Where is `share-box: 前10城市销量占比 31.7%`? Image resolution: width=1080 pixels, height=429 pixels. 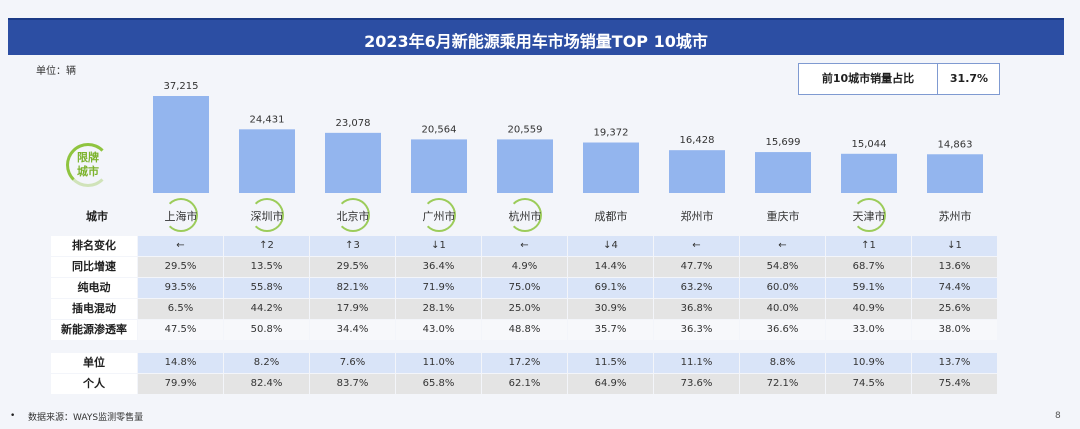
share-box: 前10城市销量占比 31.7% is located at coordinates (899, 79).